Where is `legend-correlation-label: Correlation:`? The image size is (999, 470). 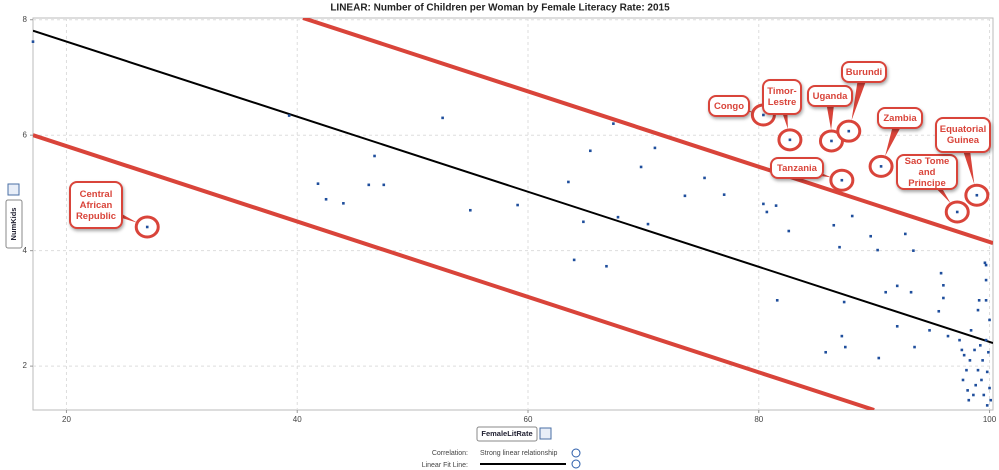 legend-correlation-label: Correlation: is located at coordinates (450, 453).